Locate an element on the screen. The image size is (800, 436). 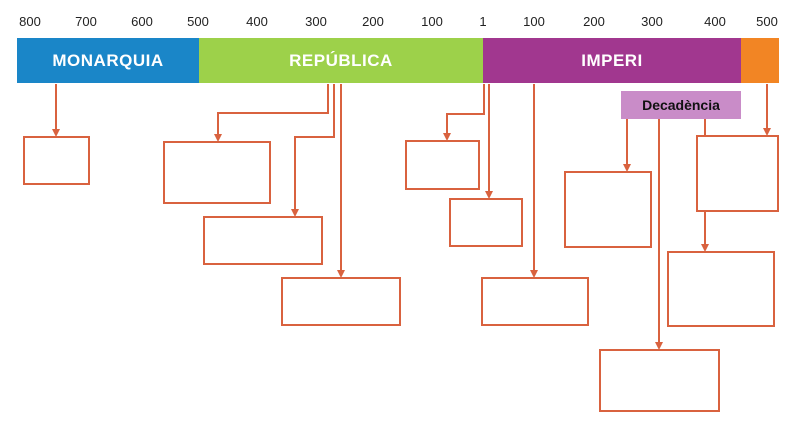
tick-700-bc: 700 is located at coordinates (86, 21).